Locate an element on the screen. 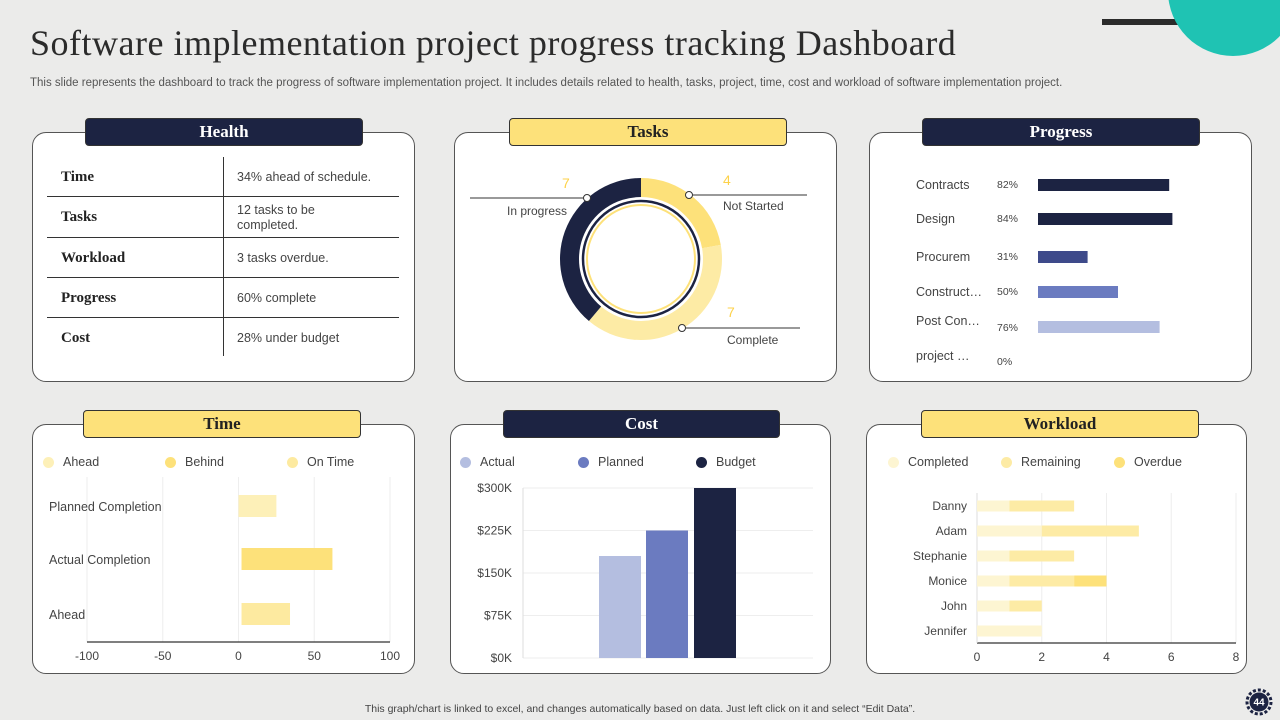  health-value: 3 tasks overdue. is located at coordinates (283, 257).